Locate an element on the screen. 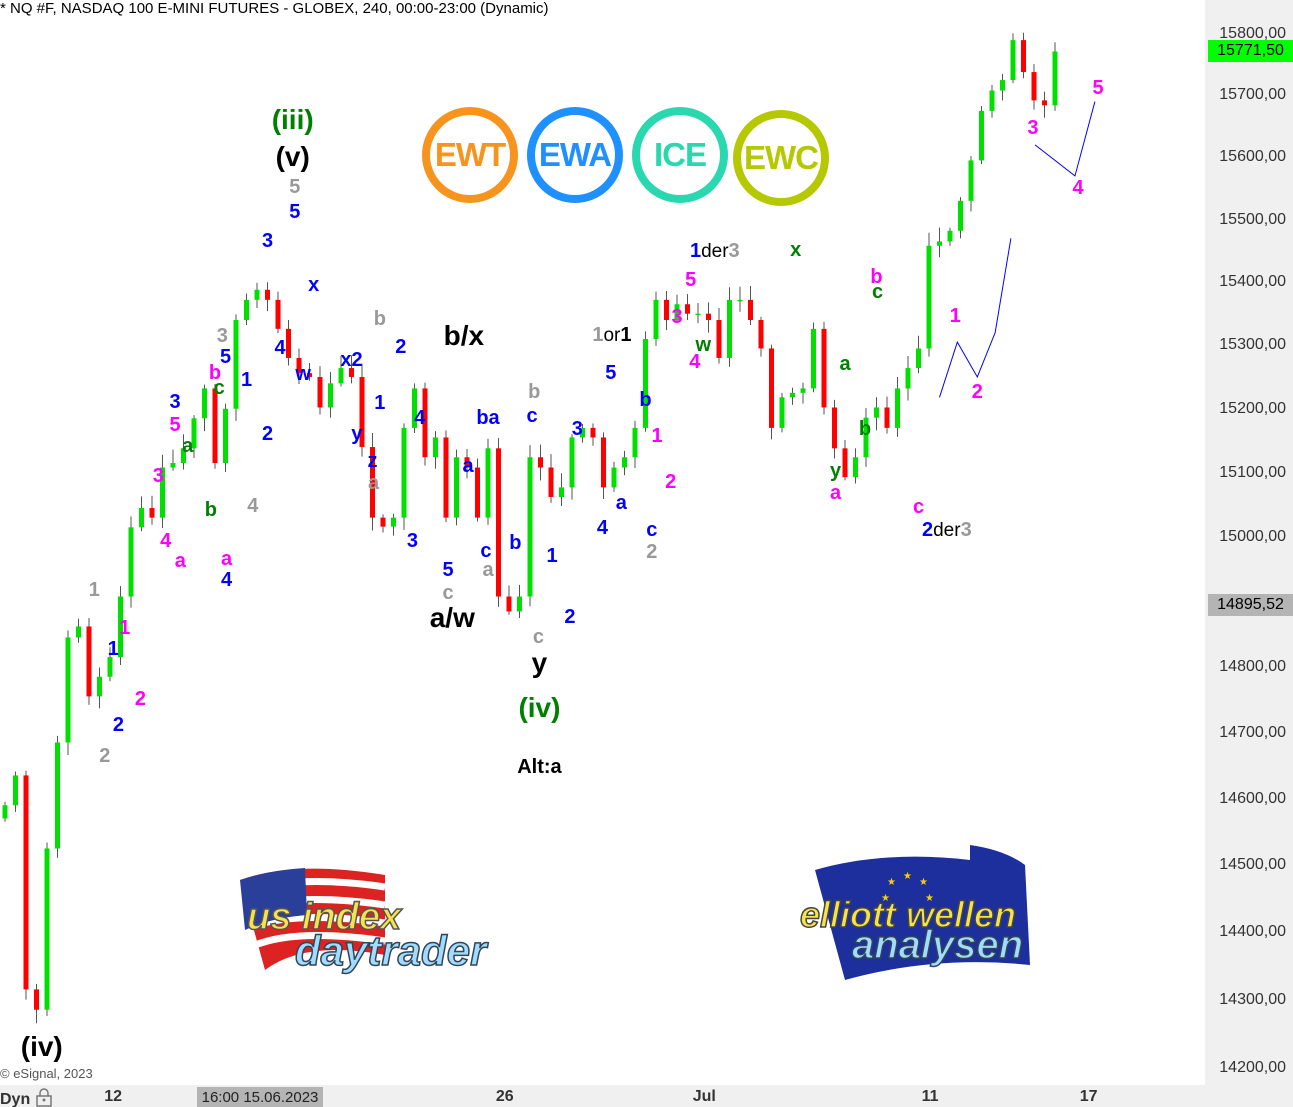 This screenshot has height=1107, width=1293. last-price-tag: 15771,50 is located at coordinates (1250, 51).